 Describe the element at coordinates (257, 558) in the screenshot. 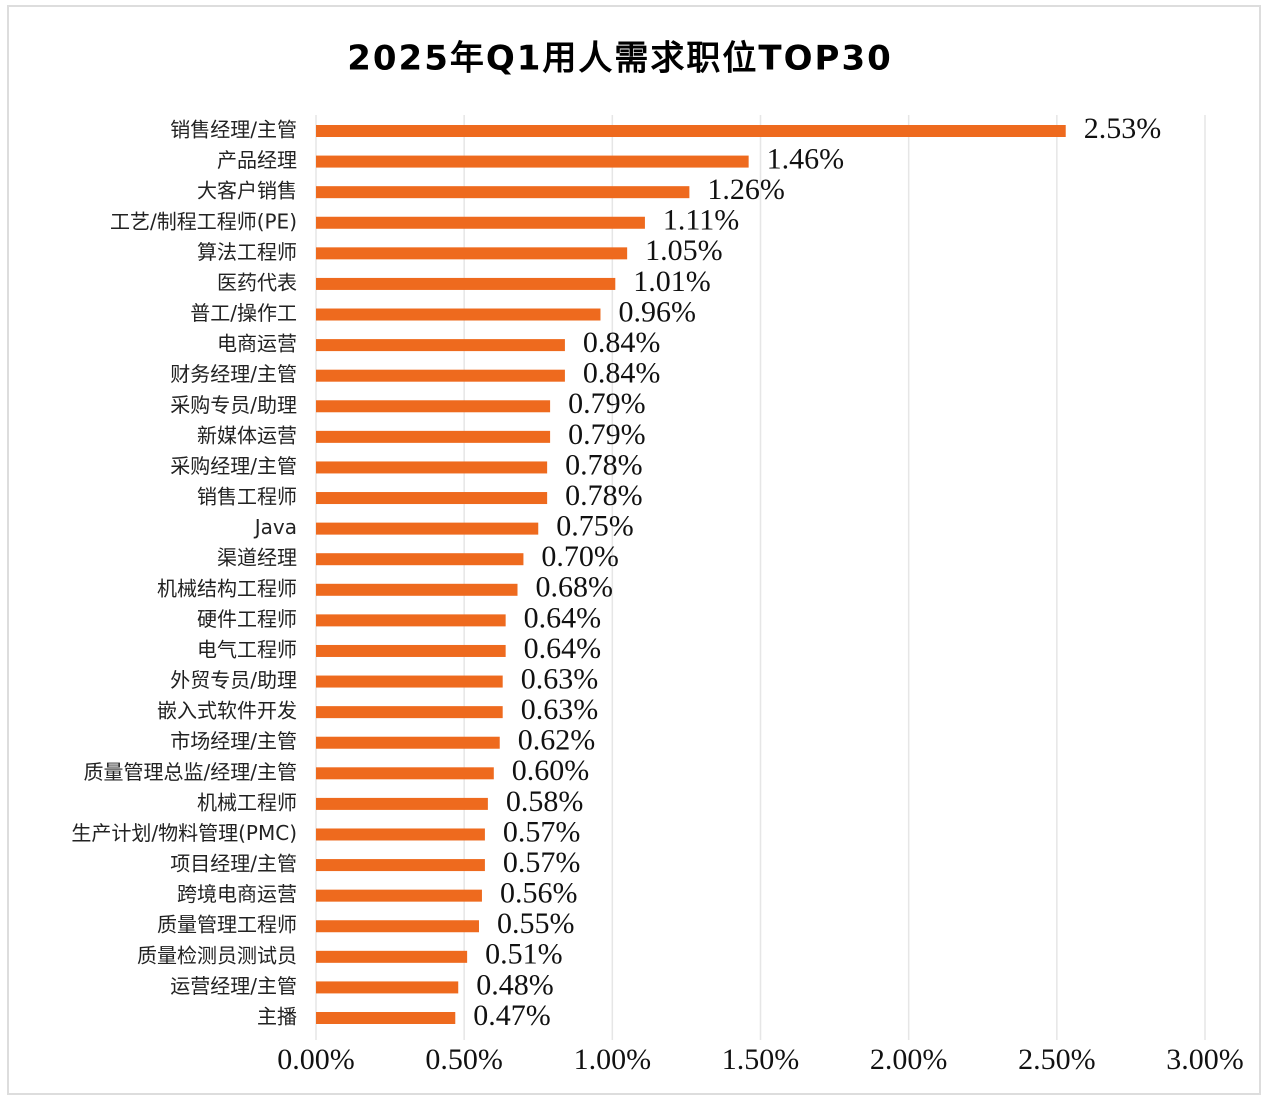

I see `y-tick-label: 渠道经理` at that location.